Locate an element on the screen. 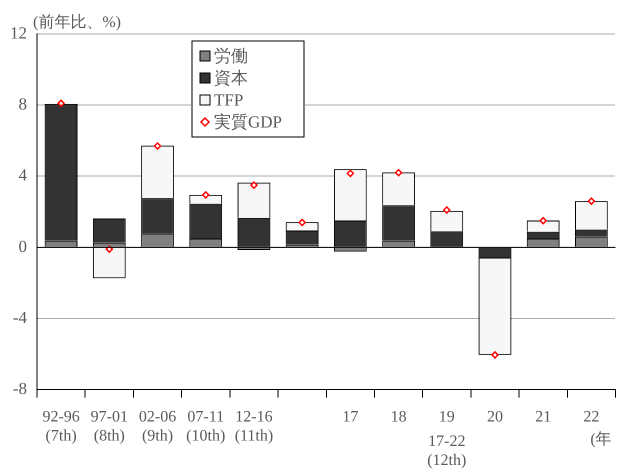 The height and width of the screenshot is (476, 621). legend-label: 資本 is located at coordinates (231, 78).